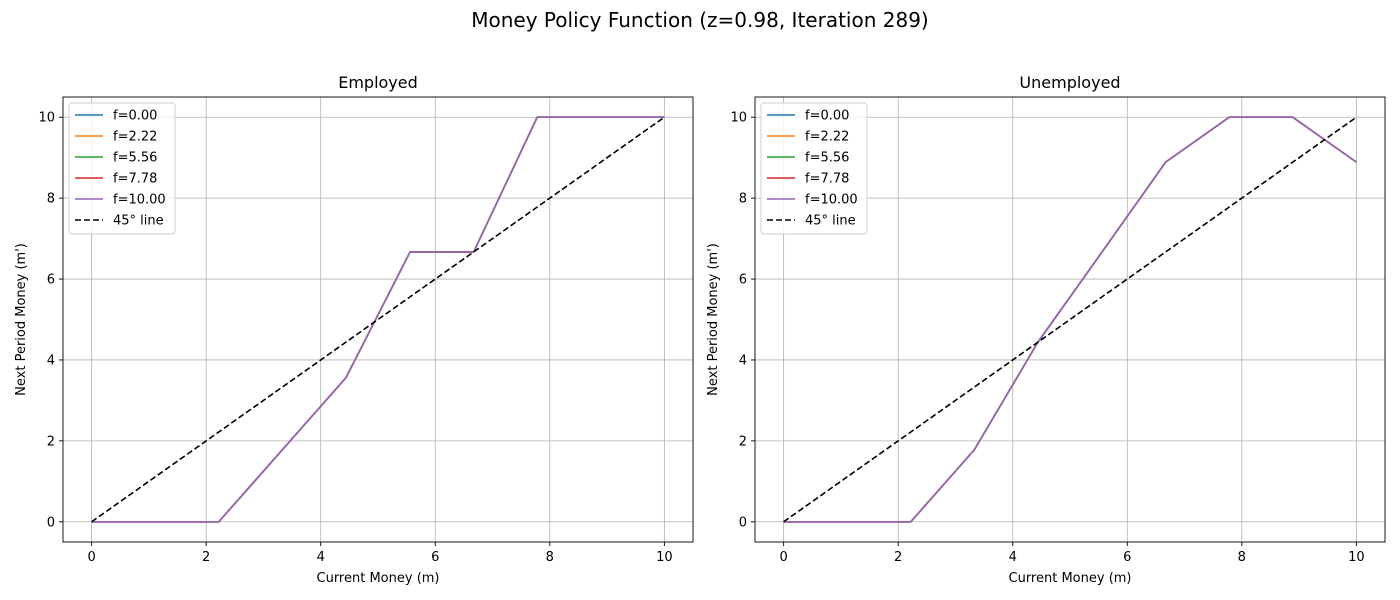  What do you see at coordinates (743, 522) in the screenshot?
I see `unemployed-y-tick-label: 0` at bounding box center [743, 522].